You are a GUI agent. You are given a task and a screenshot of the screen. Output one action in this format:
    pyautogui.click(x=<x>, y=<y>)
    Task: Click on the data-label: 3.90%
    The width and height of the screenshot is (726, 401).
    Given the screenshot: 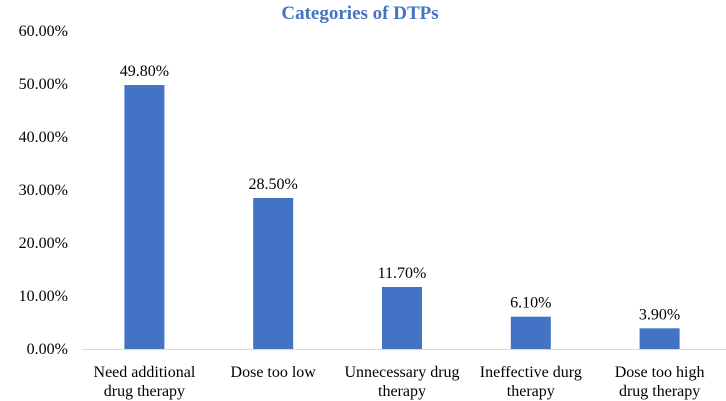 What is the action you would take?
    pyautogui.click(x=659, y=314)
    